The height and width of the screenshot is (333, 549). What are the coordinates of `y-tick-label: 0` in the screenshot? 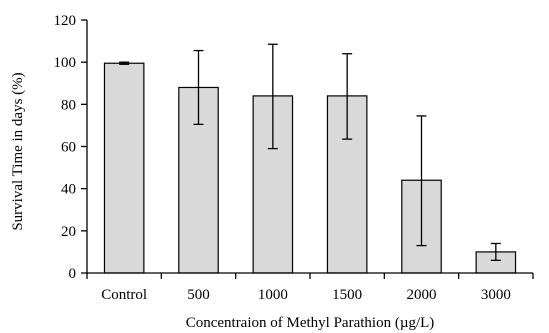 It's located at (73, 274).